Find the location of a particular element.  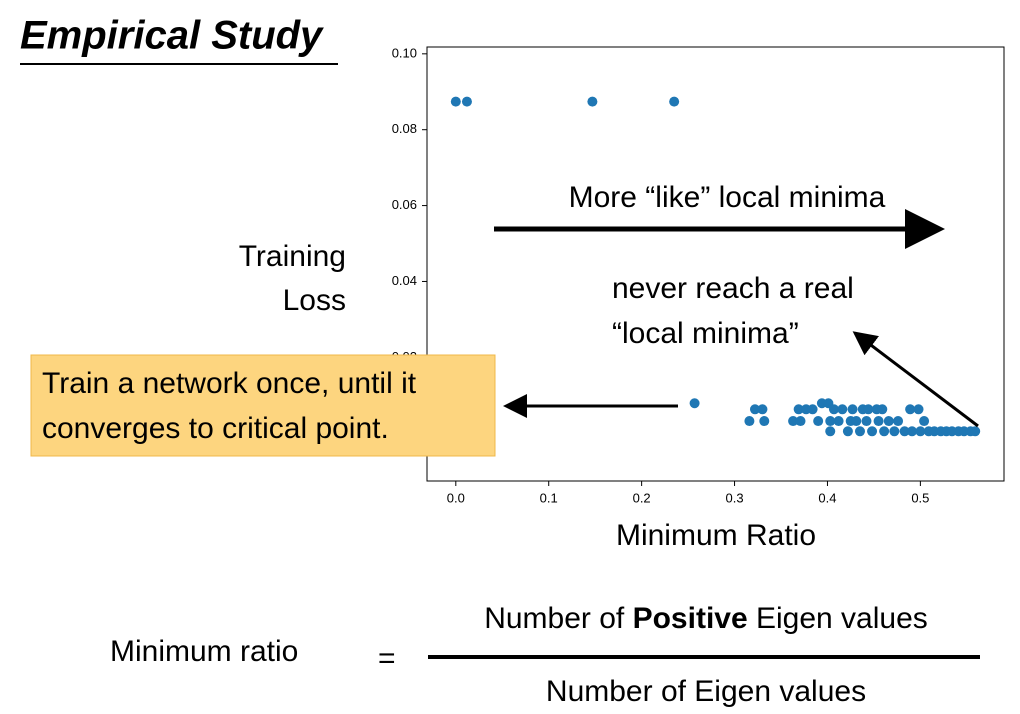

y-tick-label: 0.10 is located at coordinates (404, 52).